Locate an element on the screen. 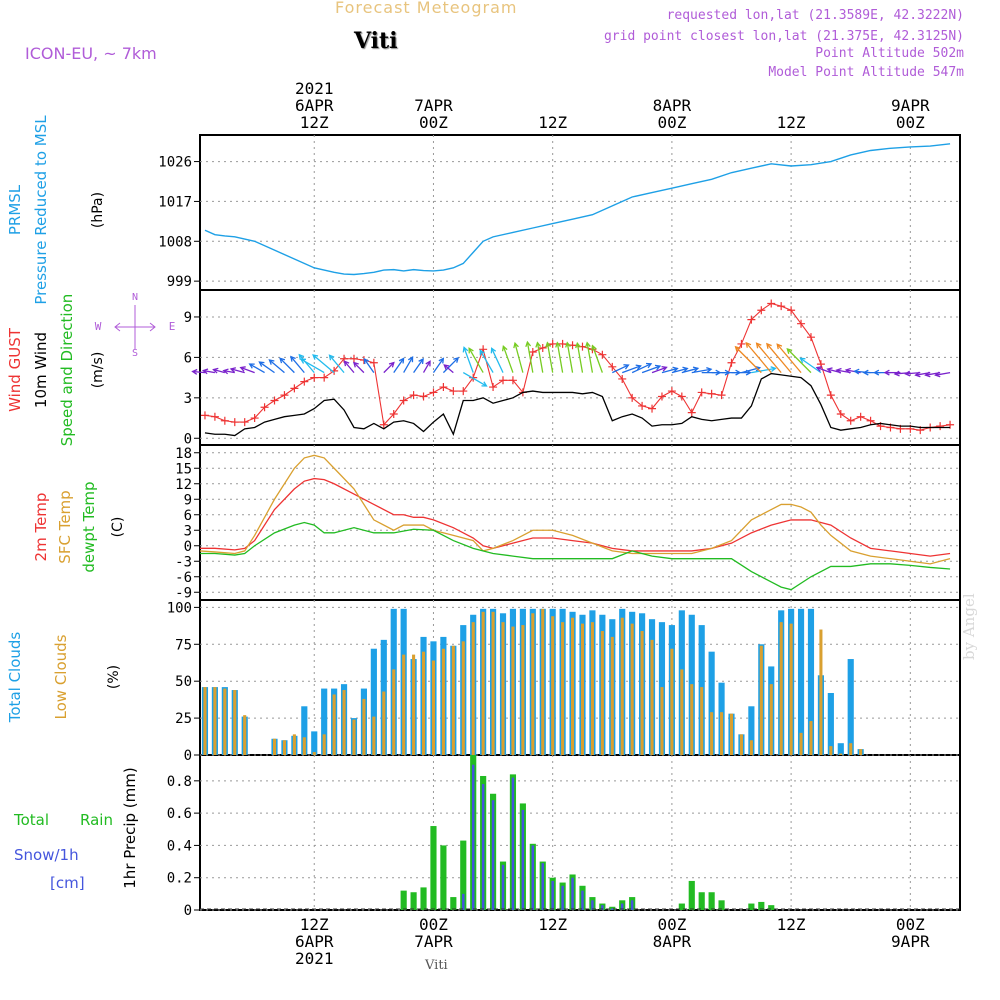 The height and width of the screenshot is (1000, 1000). y-tick-label: 0.6 is located at coordinates (179, 814).